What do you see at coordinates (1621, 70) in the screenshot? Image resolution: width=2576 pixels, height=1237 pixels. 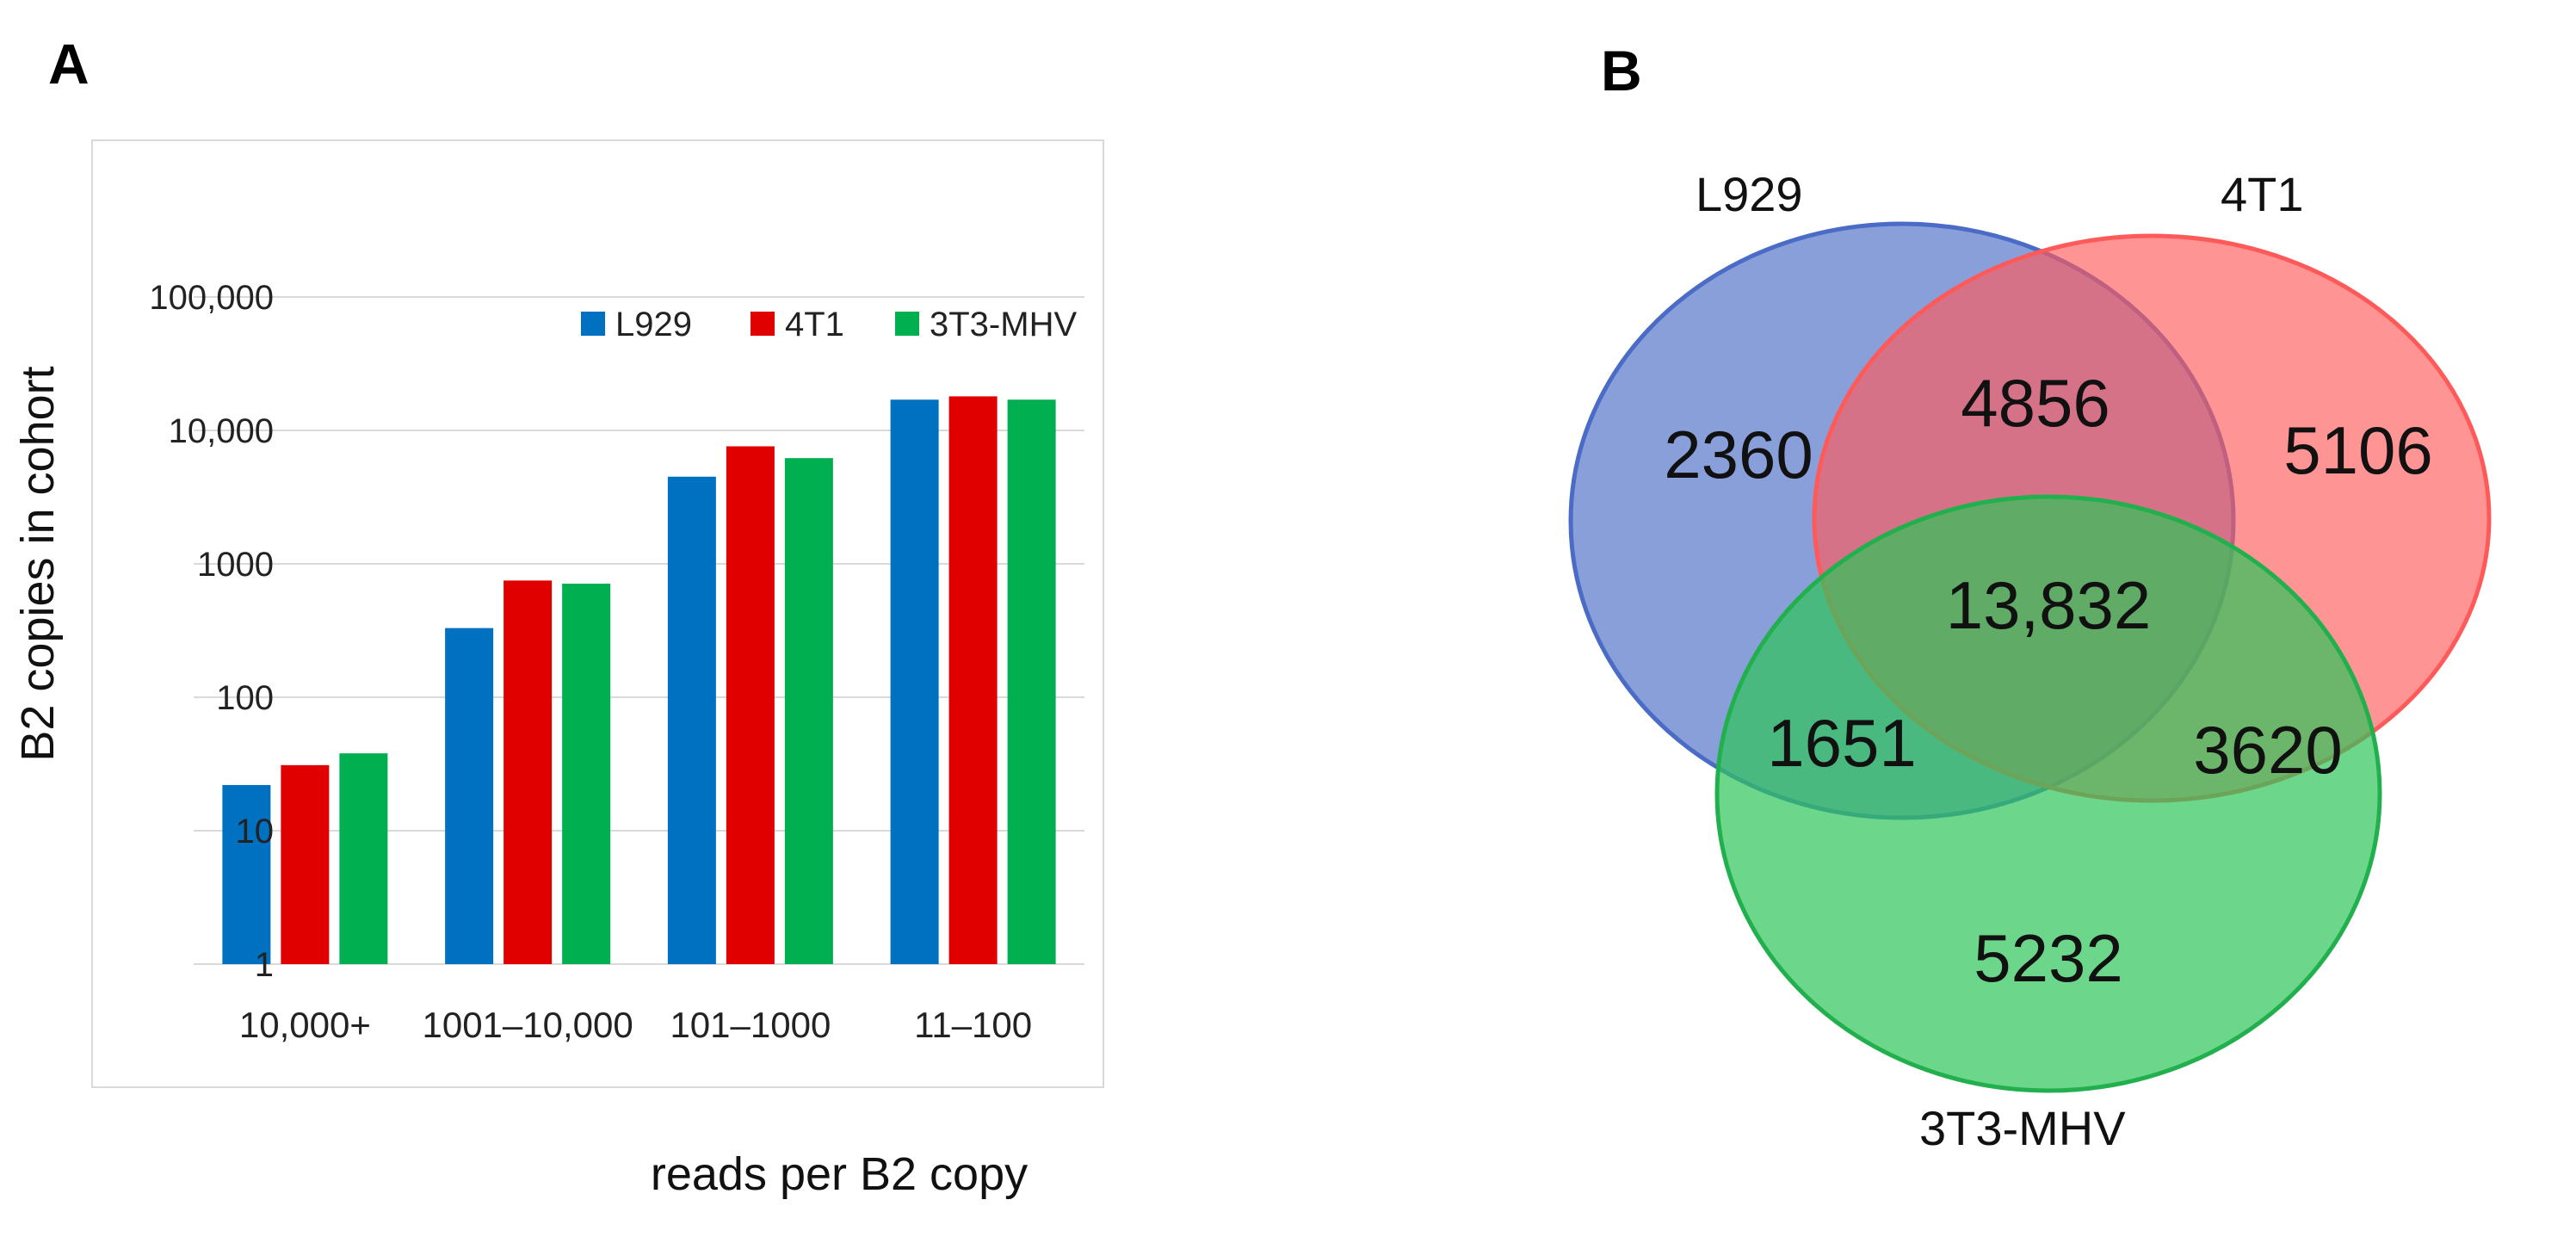 I see `panel-b-label: B` at bounding box center [1621, 70].